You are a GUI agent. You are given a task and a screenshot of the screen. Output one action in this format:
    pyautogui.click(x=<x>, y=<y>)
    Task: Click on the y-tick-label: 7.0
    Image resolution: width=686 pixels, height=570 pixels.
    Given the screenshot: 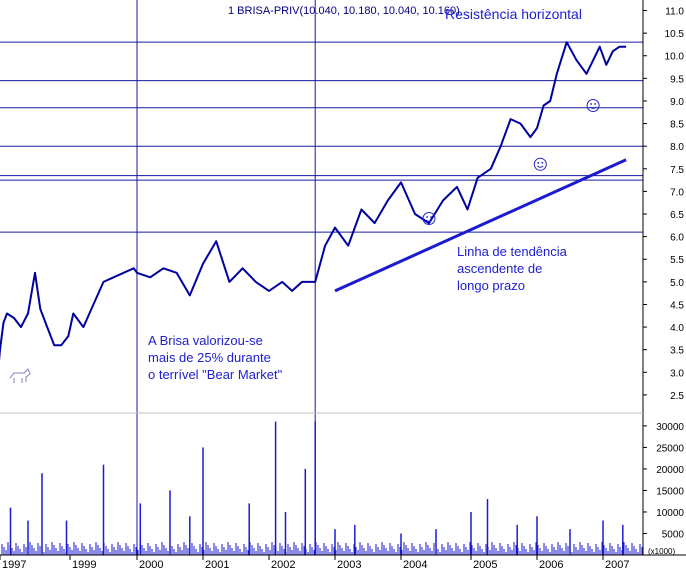 What is the action you would take?
    pyautogui.click(x=677, y=192)
    